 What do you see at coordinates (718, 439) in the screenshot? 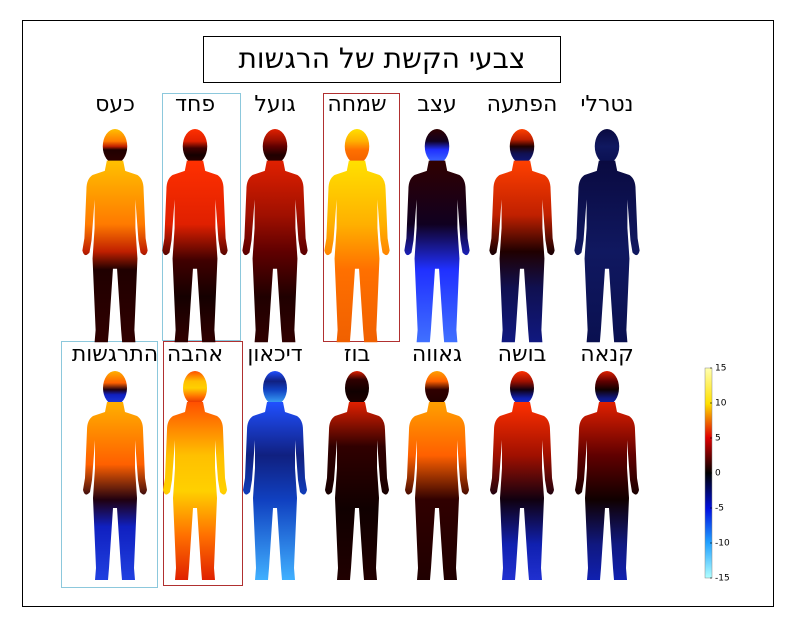
I see `colorbar-tick-label: 5` at bounding box center [718, 439].